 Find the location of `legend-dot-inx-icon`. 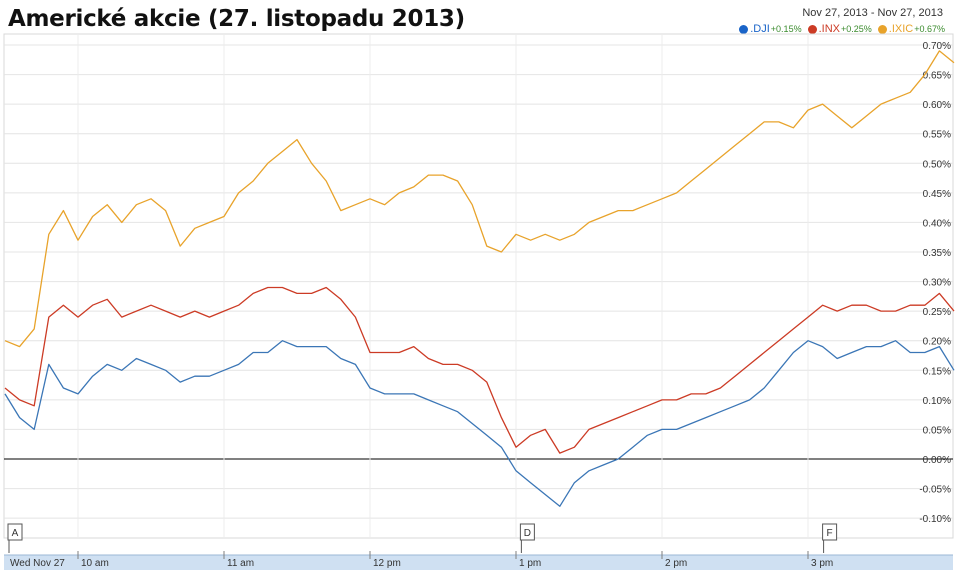

legend-dot-inx-icon is located at coordinates (812, 29).